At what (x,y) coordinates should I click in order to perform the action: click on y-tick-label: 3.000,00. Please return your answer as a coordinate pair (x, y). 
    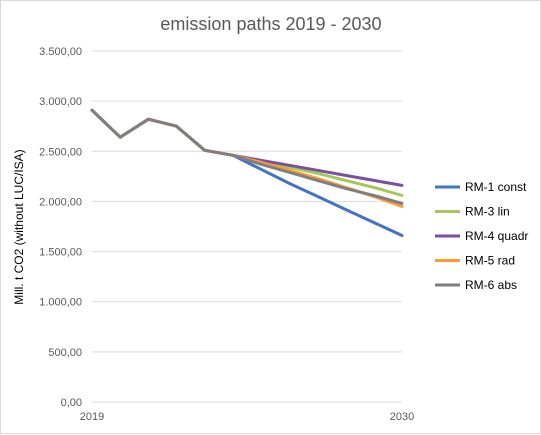
    Looking at the image, I should click on (60, 102).